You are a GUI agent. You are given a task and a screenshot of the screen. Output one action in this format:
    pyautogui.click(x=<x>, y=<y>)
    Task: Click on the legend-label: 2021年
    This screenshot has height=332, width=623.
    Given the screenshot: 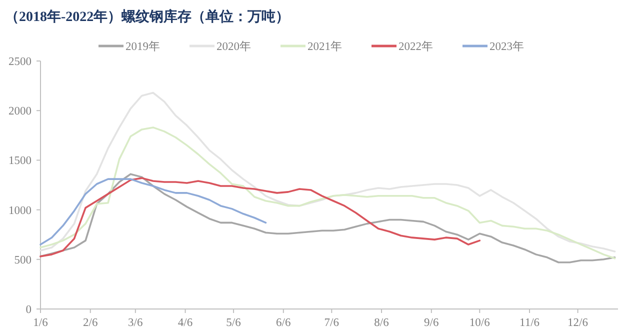 What is the action you would take?
    pyautogui.click(x=325, y=47)
    